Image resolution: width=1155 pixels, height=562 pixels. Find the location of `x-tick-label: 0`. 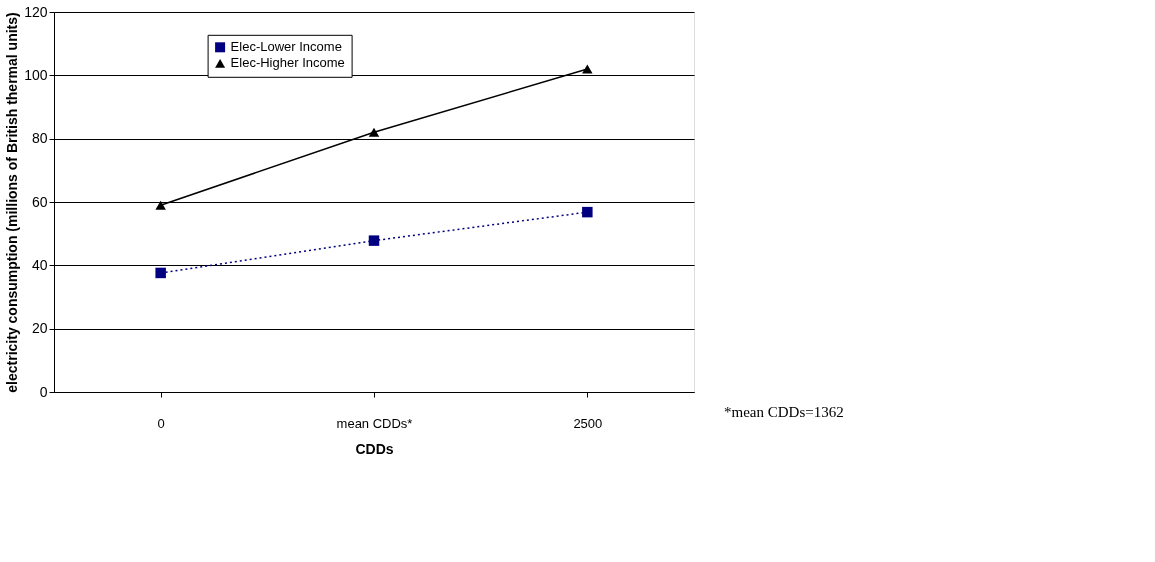

x-tick-label: 0 is located at coordinates (161, 423).